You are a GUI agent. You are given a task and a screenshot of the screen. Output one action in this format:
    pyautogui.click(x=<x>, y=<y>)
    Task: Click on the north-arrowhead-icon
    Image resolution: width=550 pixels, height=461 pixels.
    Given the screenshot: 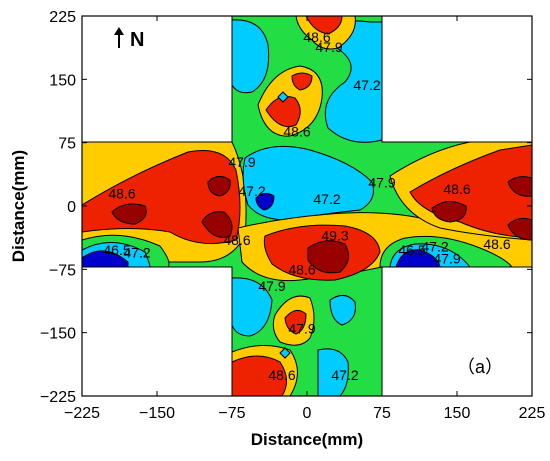 What is the action you would take?
    pyautogui.click(x=119, y=31)
    